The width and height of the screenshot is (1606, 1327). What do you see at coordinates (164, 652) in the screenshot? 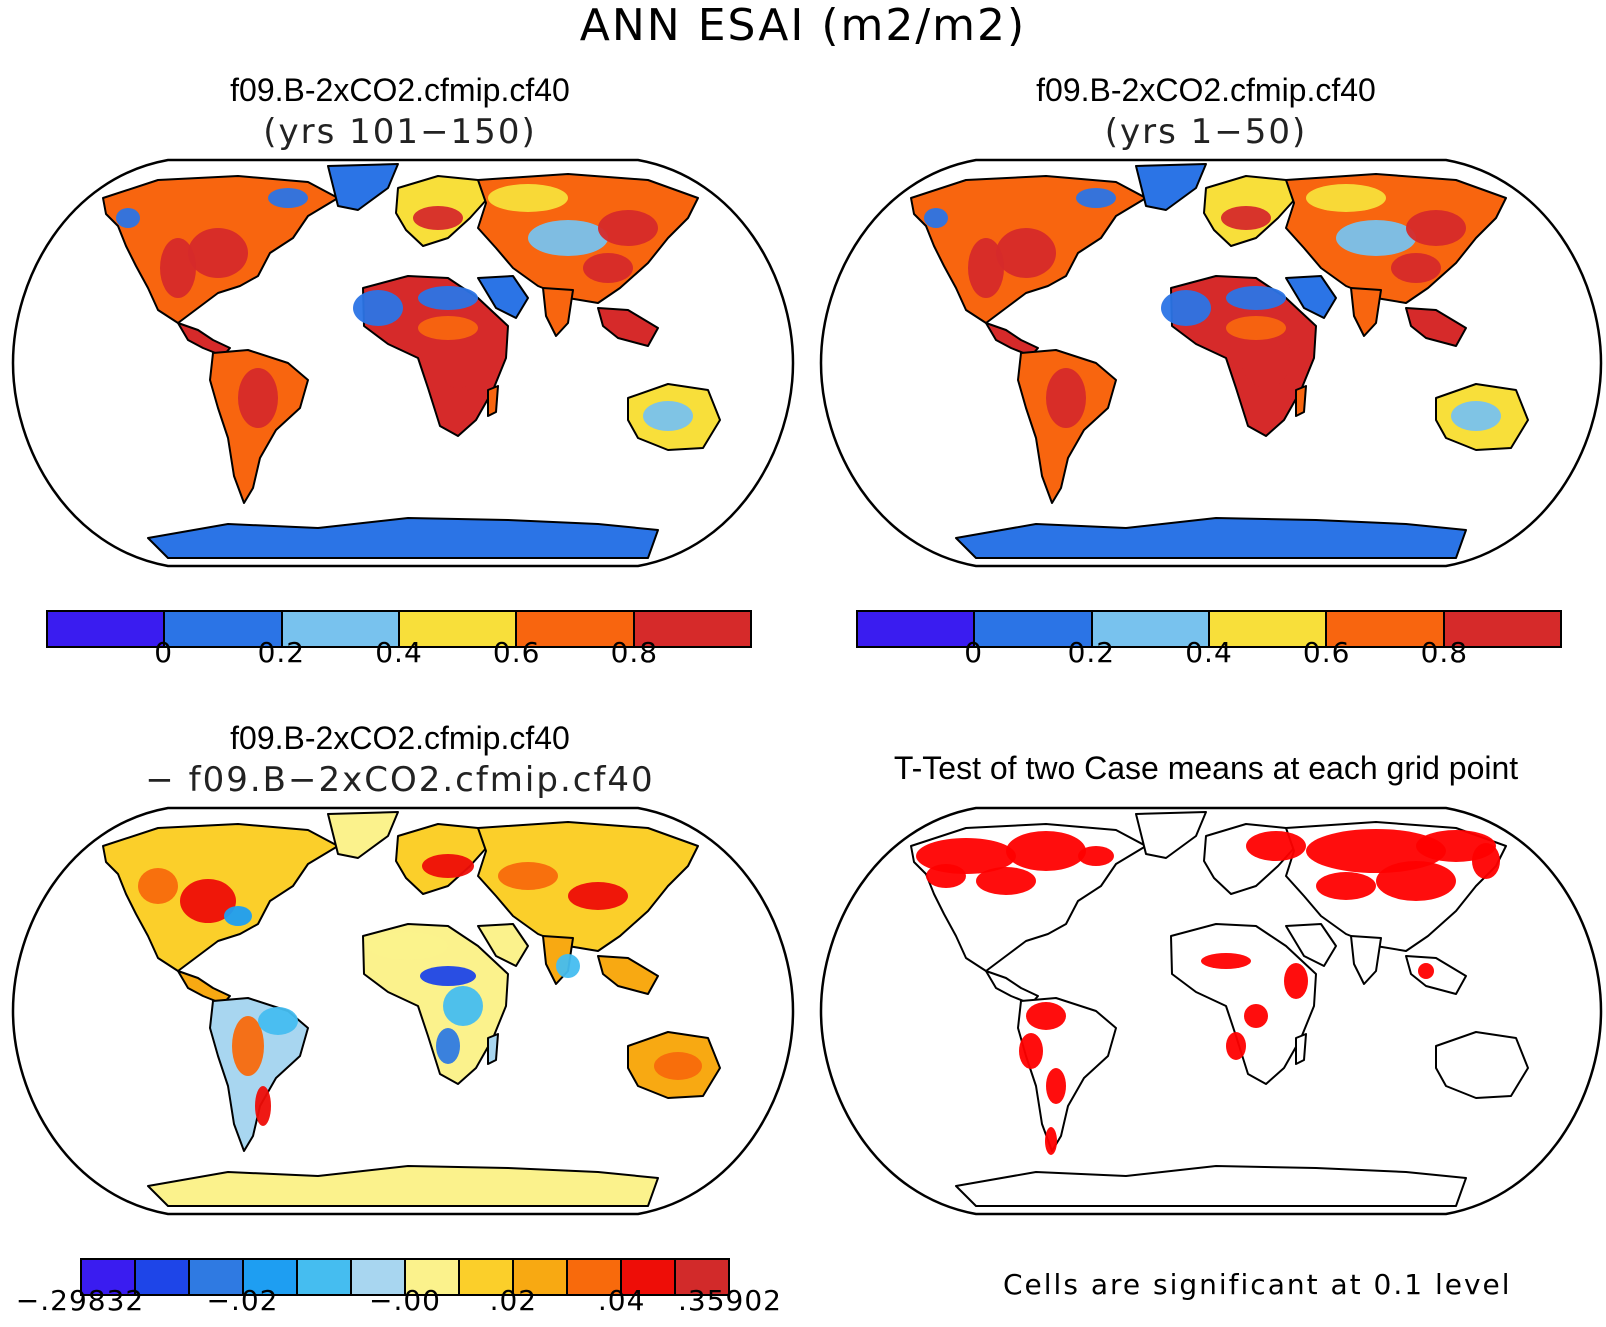
I see `colorbar-tick-label: 0` at bounding box center [164, 652].